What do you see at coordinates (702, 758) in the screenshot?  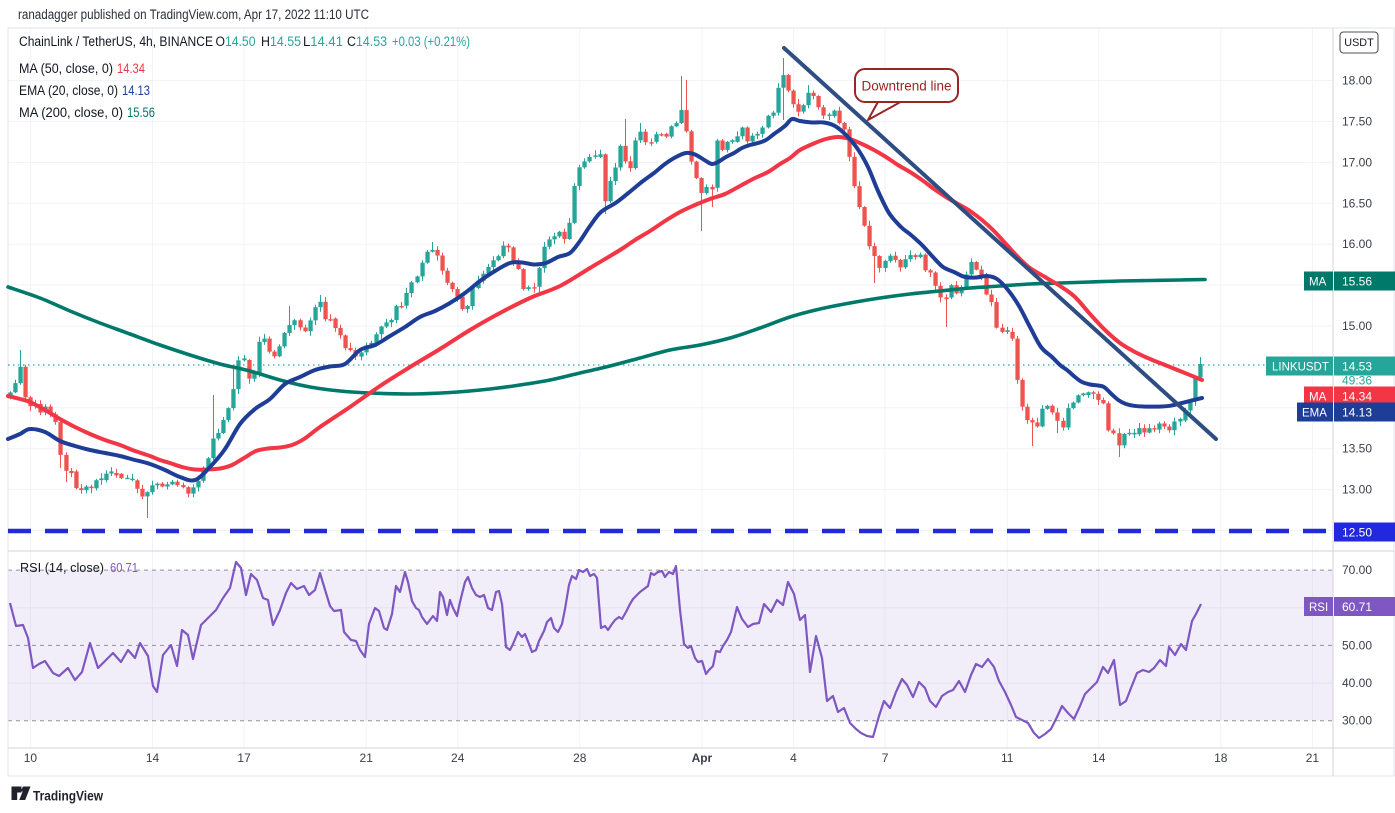 I see `svg-text: Apr` at bounding box center [702, 758].